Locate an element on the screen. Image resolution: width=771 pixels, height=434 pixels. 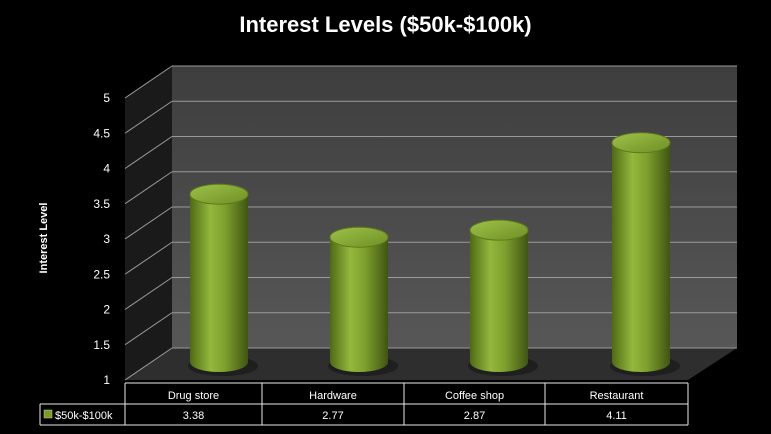
y-axis-ticks: 1 1.5 2 2.5 3 3.5 4 4.5 5 is located at coordinates (101, 239).